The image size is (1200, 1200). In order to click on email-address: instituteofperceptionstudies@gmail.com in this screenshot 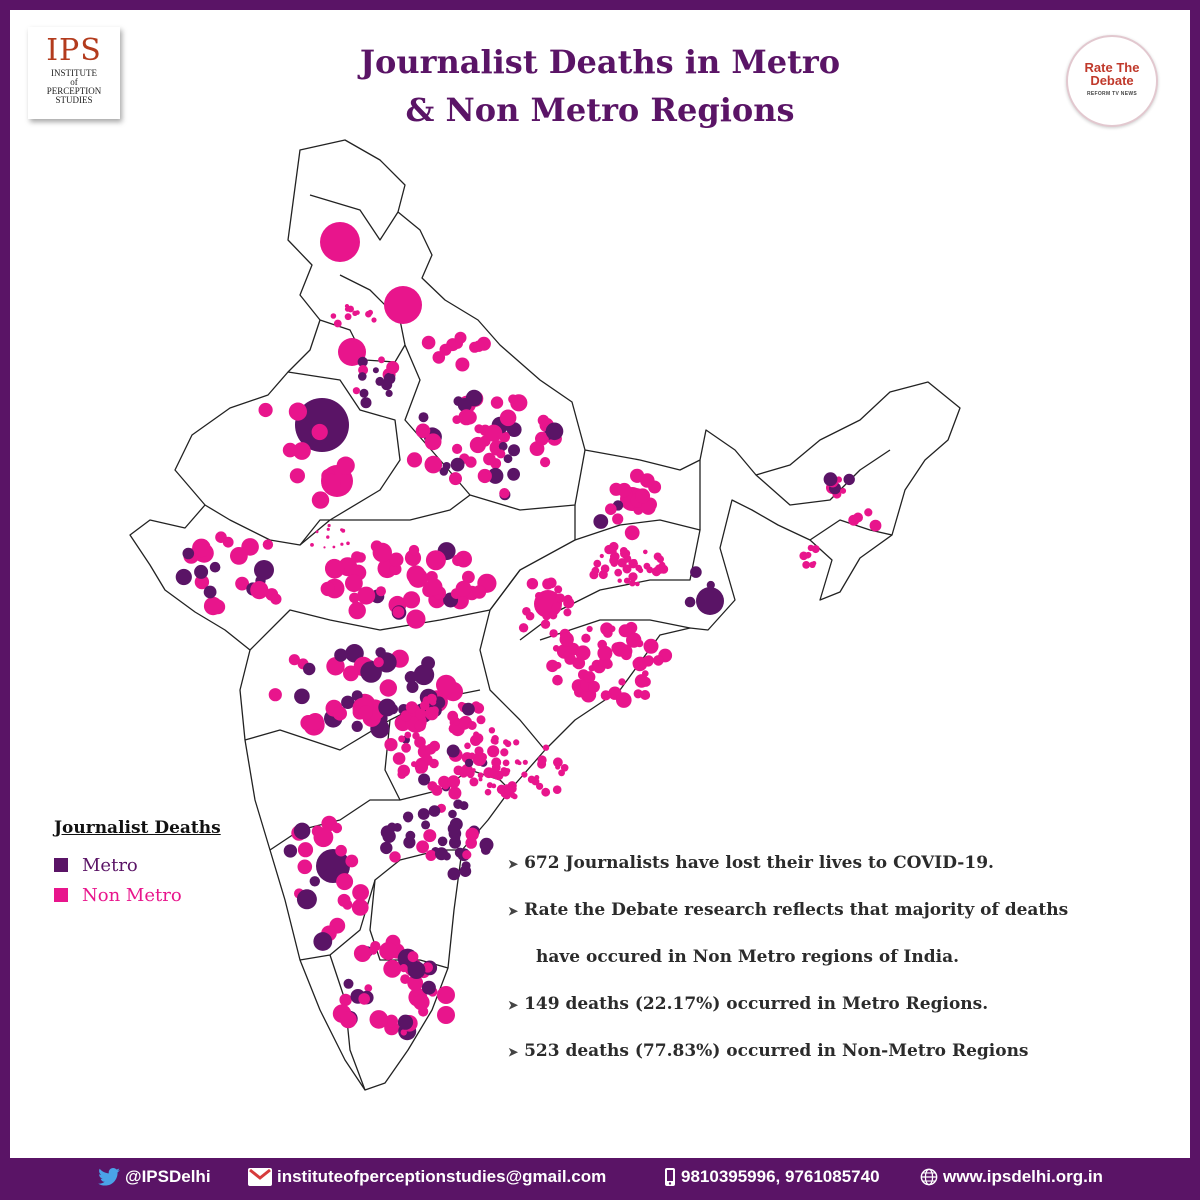, I will do `click(442, 1176)`.